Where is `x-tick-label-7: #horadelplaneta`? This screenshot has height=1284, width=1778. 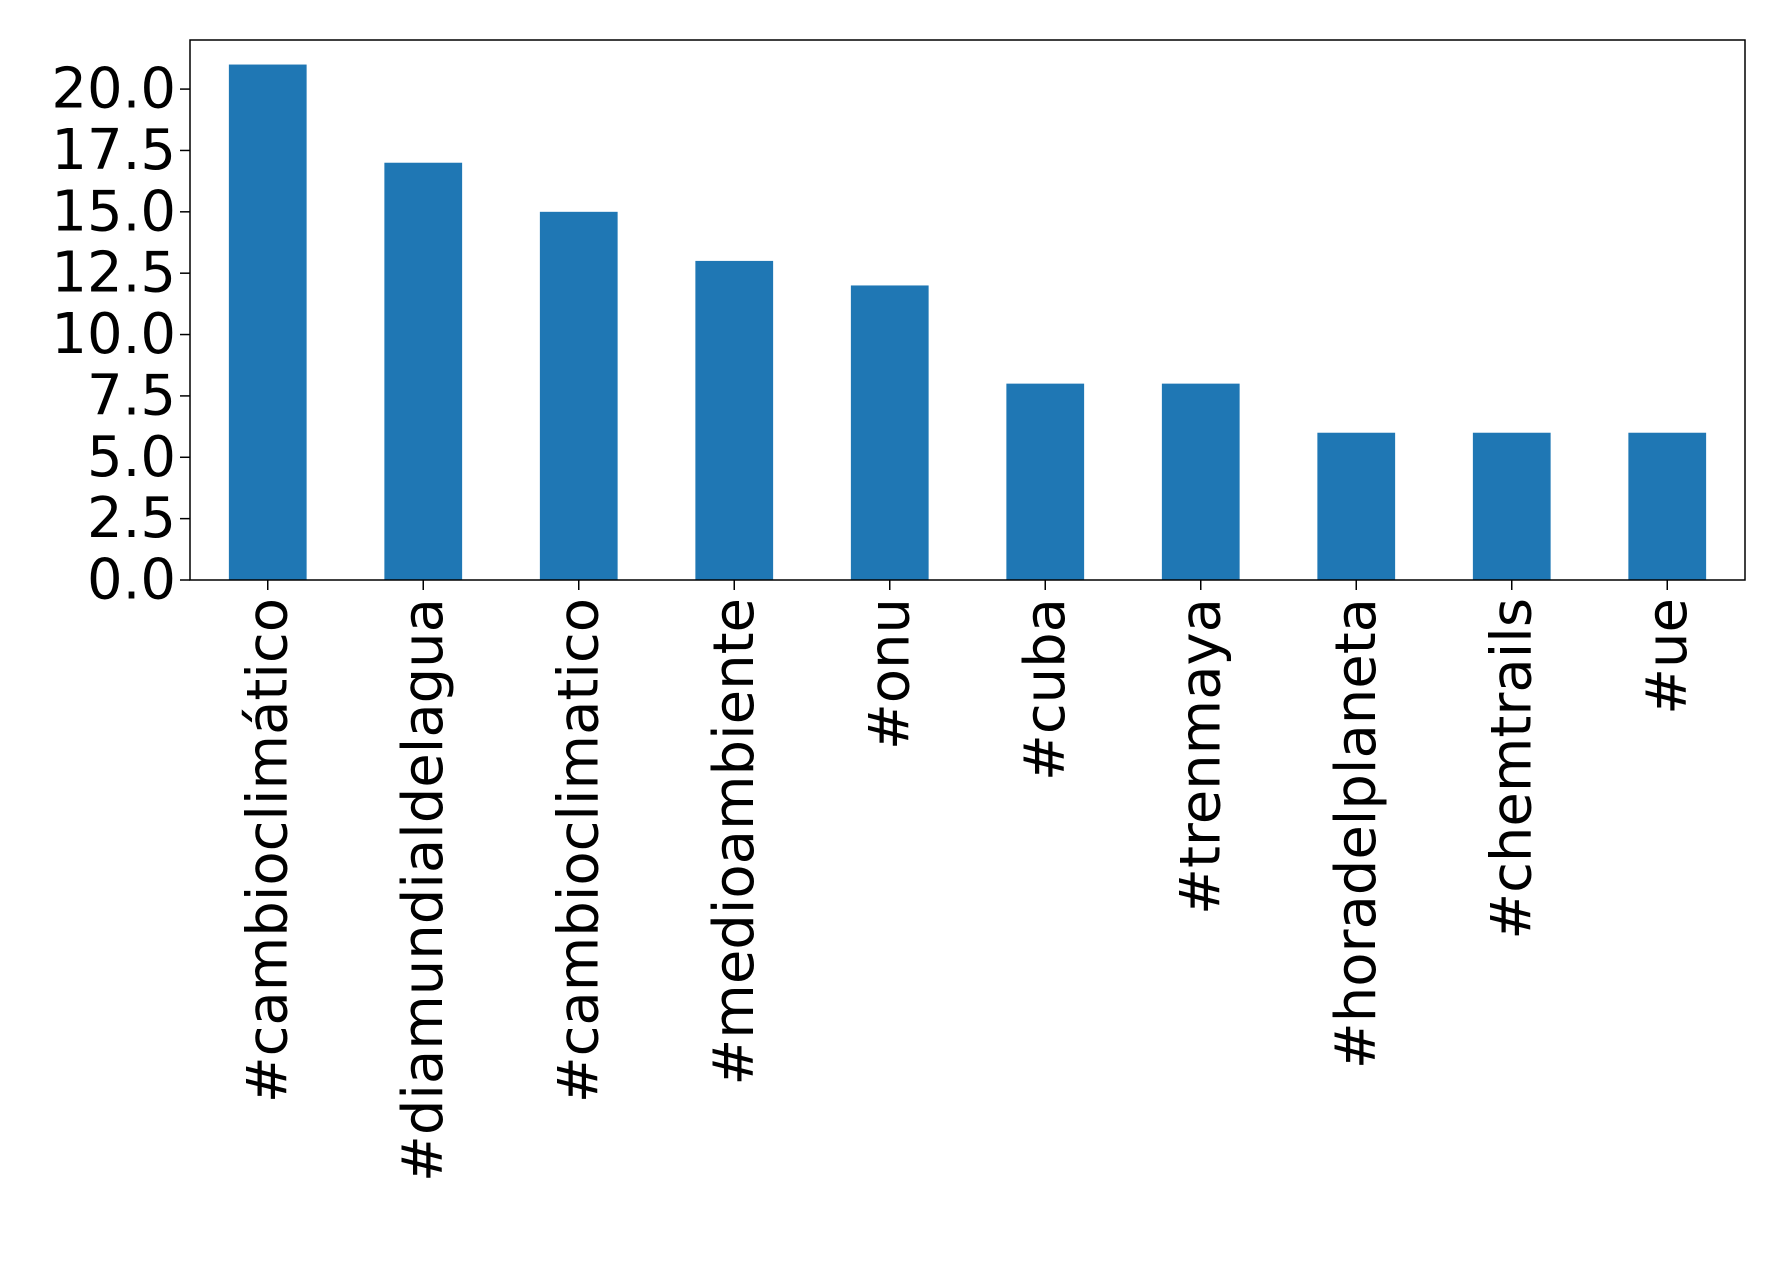 x-tick-label-7: #horadelplaneta is located at coordinates (1356, 833).